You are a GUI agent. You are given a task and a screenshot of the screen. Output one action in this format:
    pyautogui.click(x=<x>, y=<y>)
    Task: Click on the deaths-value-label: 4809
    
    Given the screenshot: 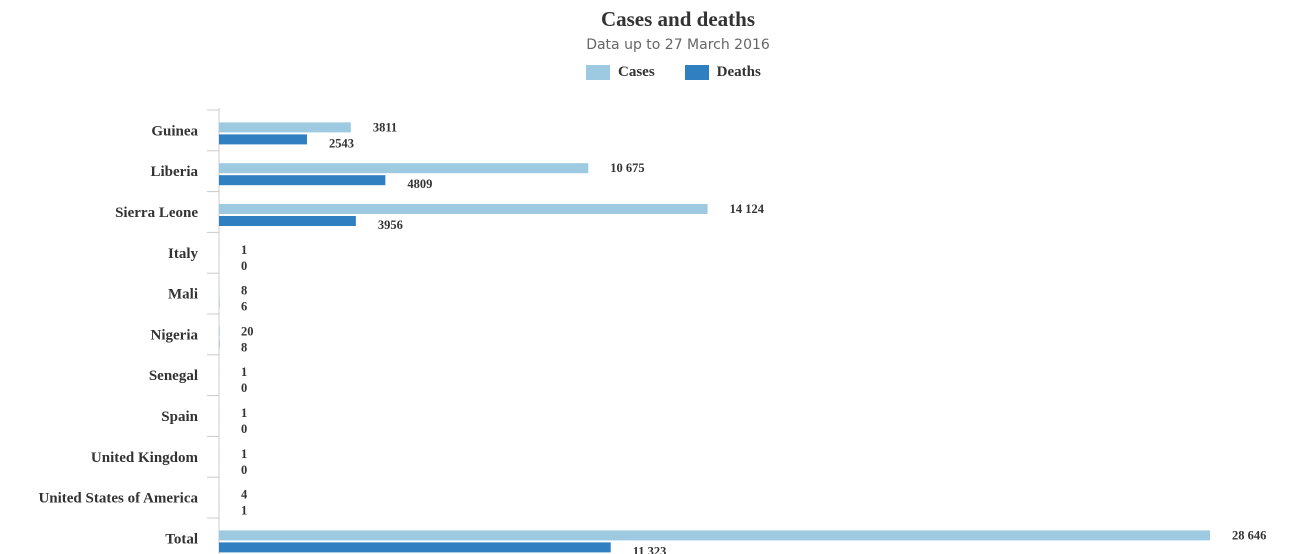 What is the action you would take?
    pyautogui.click(x=419, y=184)
    